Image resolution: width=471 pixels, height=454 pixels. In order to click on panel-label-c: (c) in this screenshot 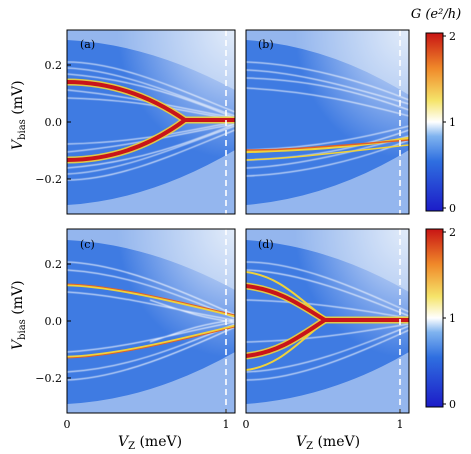, I will do `click(87, 244)`.